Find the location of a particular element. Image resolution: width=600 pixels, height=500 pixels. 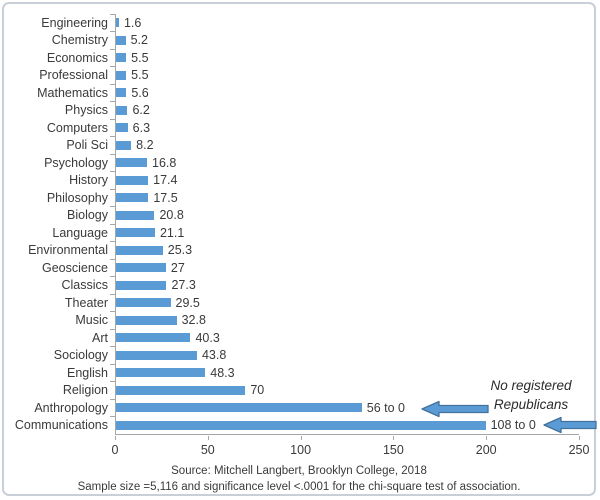

chart-row: Language 21.1 is located at coordinates (293, 232).